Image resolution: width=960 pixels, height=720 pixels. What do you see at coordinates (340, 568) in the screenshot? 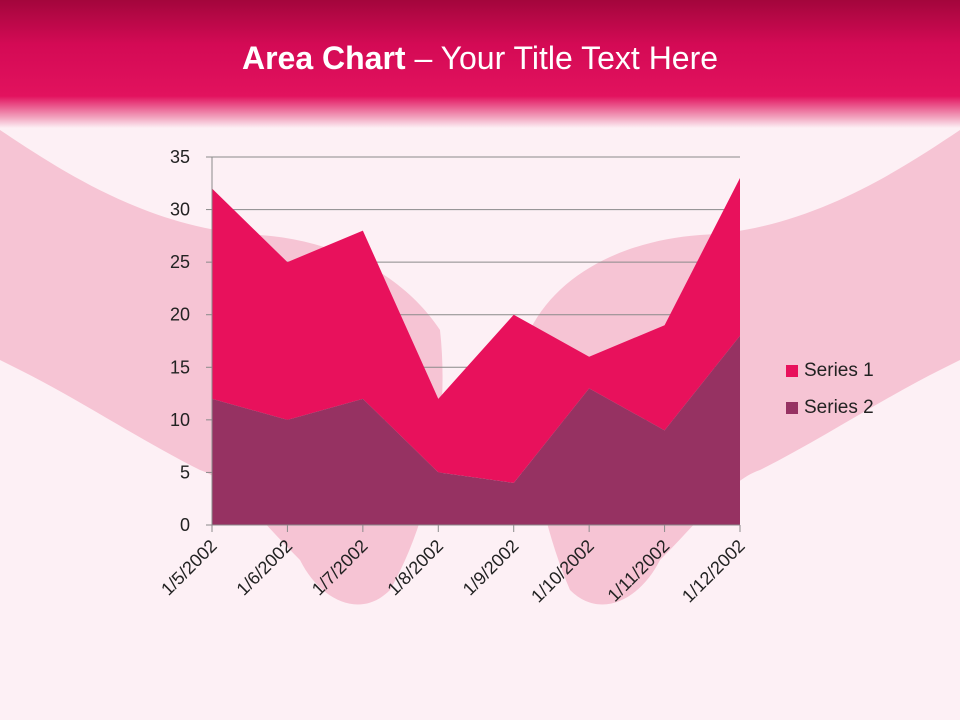
I see `x-tick-label: 1/7/2002` at bounding box center [340, 568].